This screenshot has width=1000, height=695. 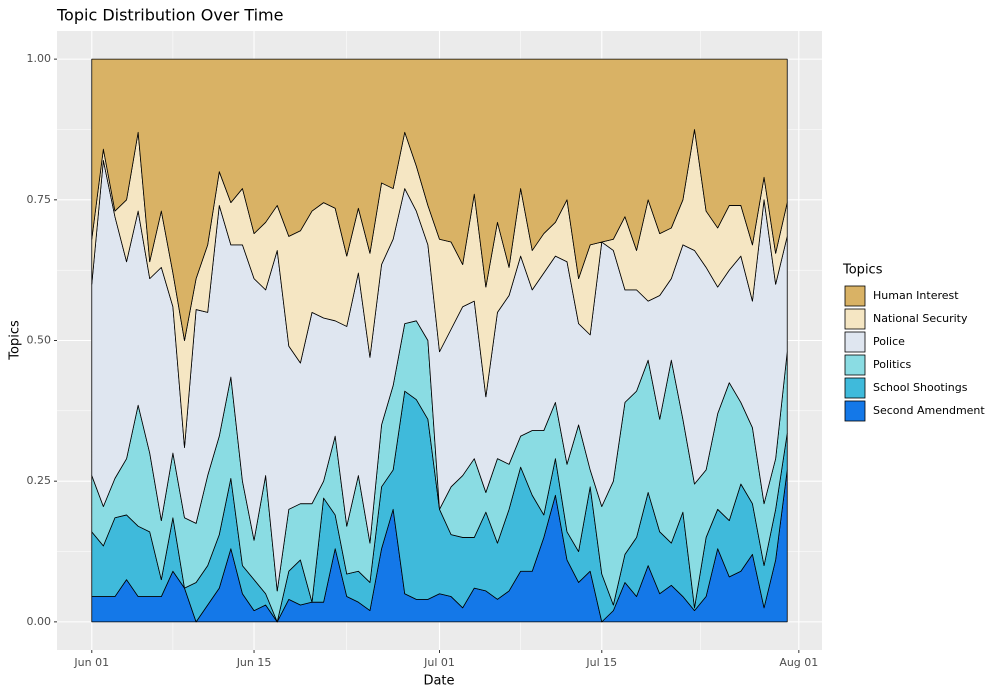 I want to click on legend-label: Police, so click(x=889, y=341).